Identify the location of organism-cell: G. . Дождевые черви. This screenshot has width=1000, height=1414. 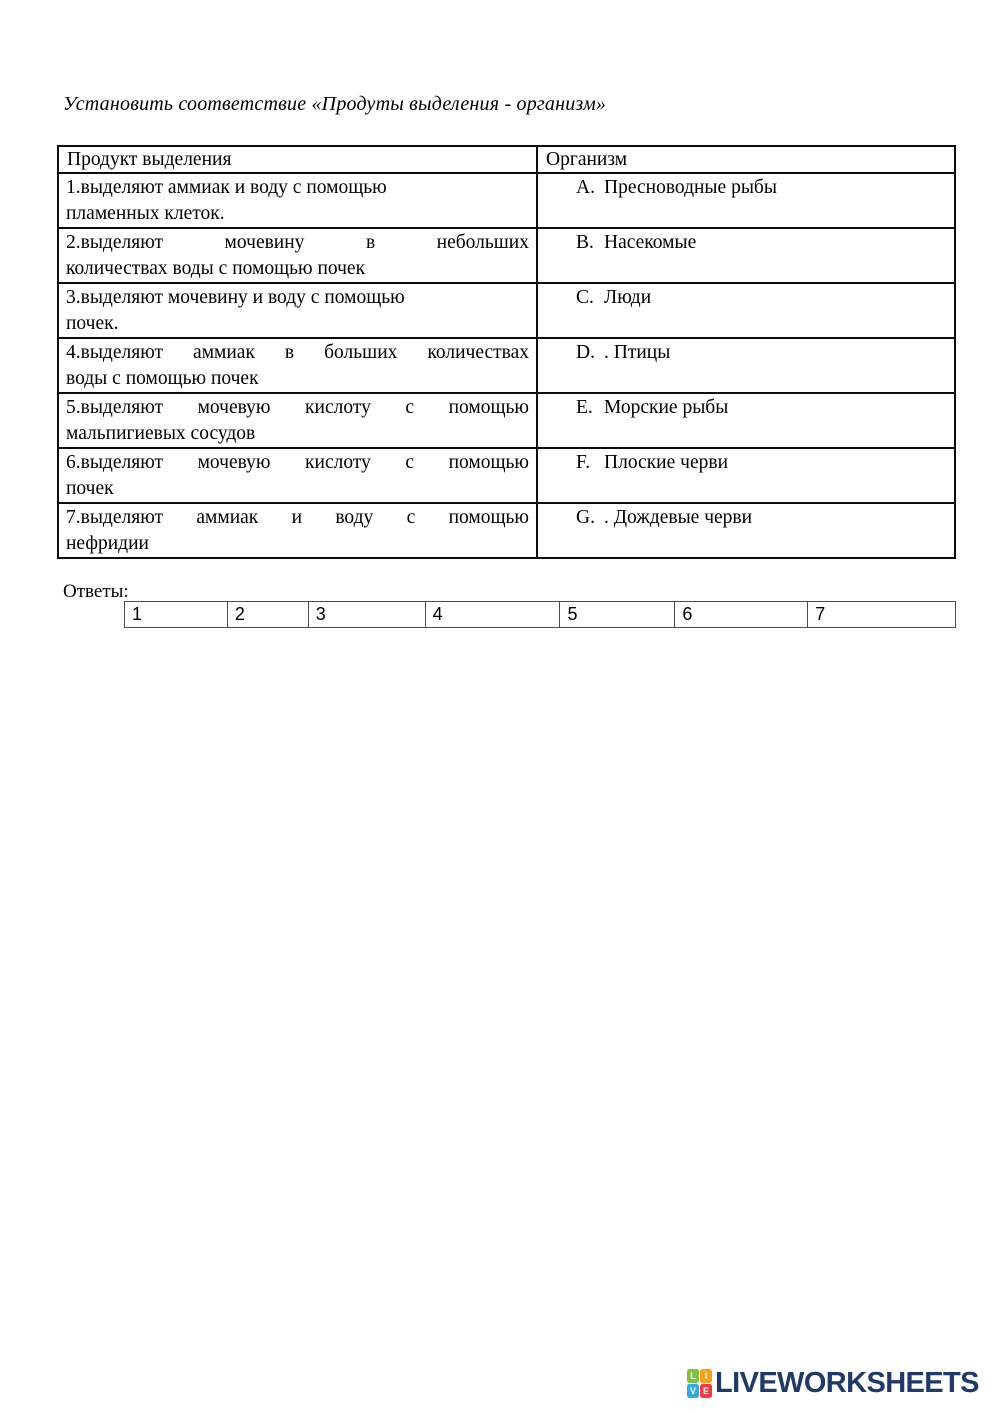
(746, 530).